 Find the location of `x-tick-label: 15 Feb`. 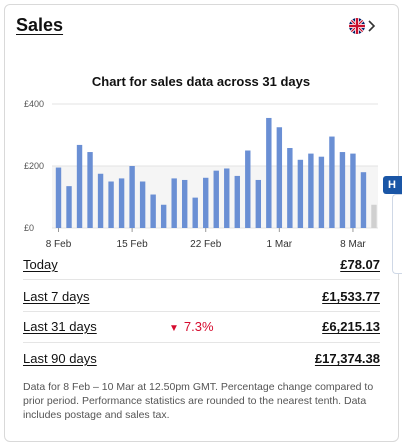

x-tick-label: 15 Feb is located at coordinates (133, 244).